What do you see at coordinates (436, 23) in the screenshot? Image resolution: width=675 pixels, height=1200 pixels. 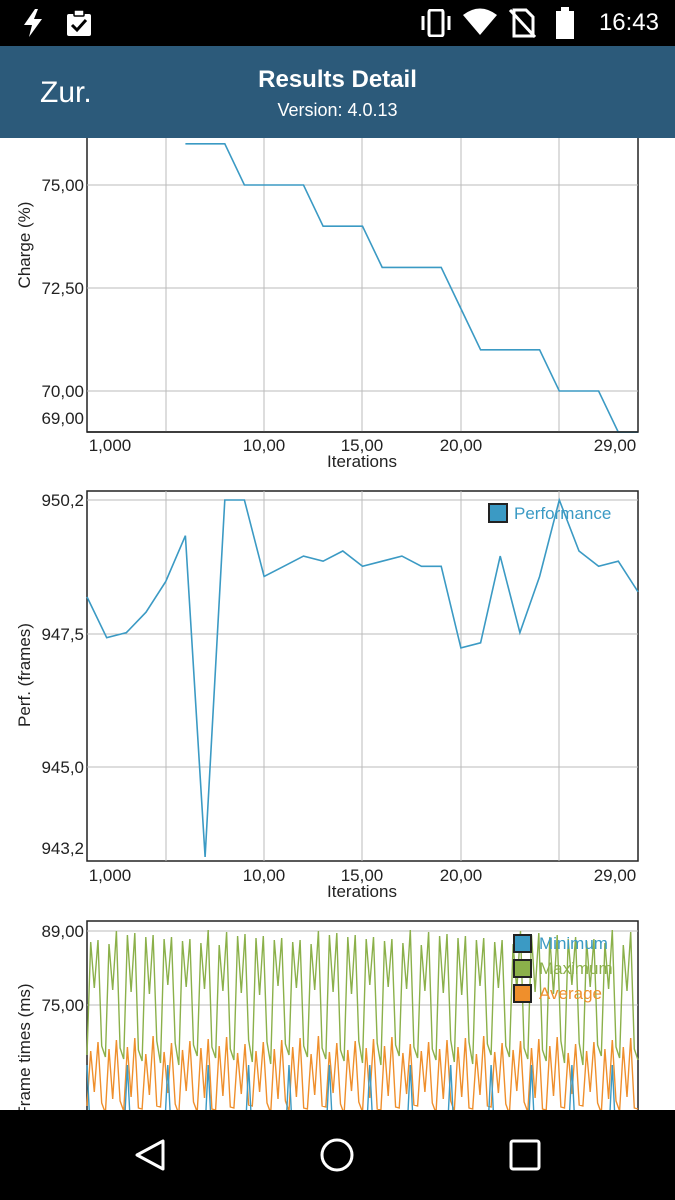 I see `vibrate-icon` at bounding box center [436, 23].